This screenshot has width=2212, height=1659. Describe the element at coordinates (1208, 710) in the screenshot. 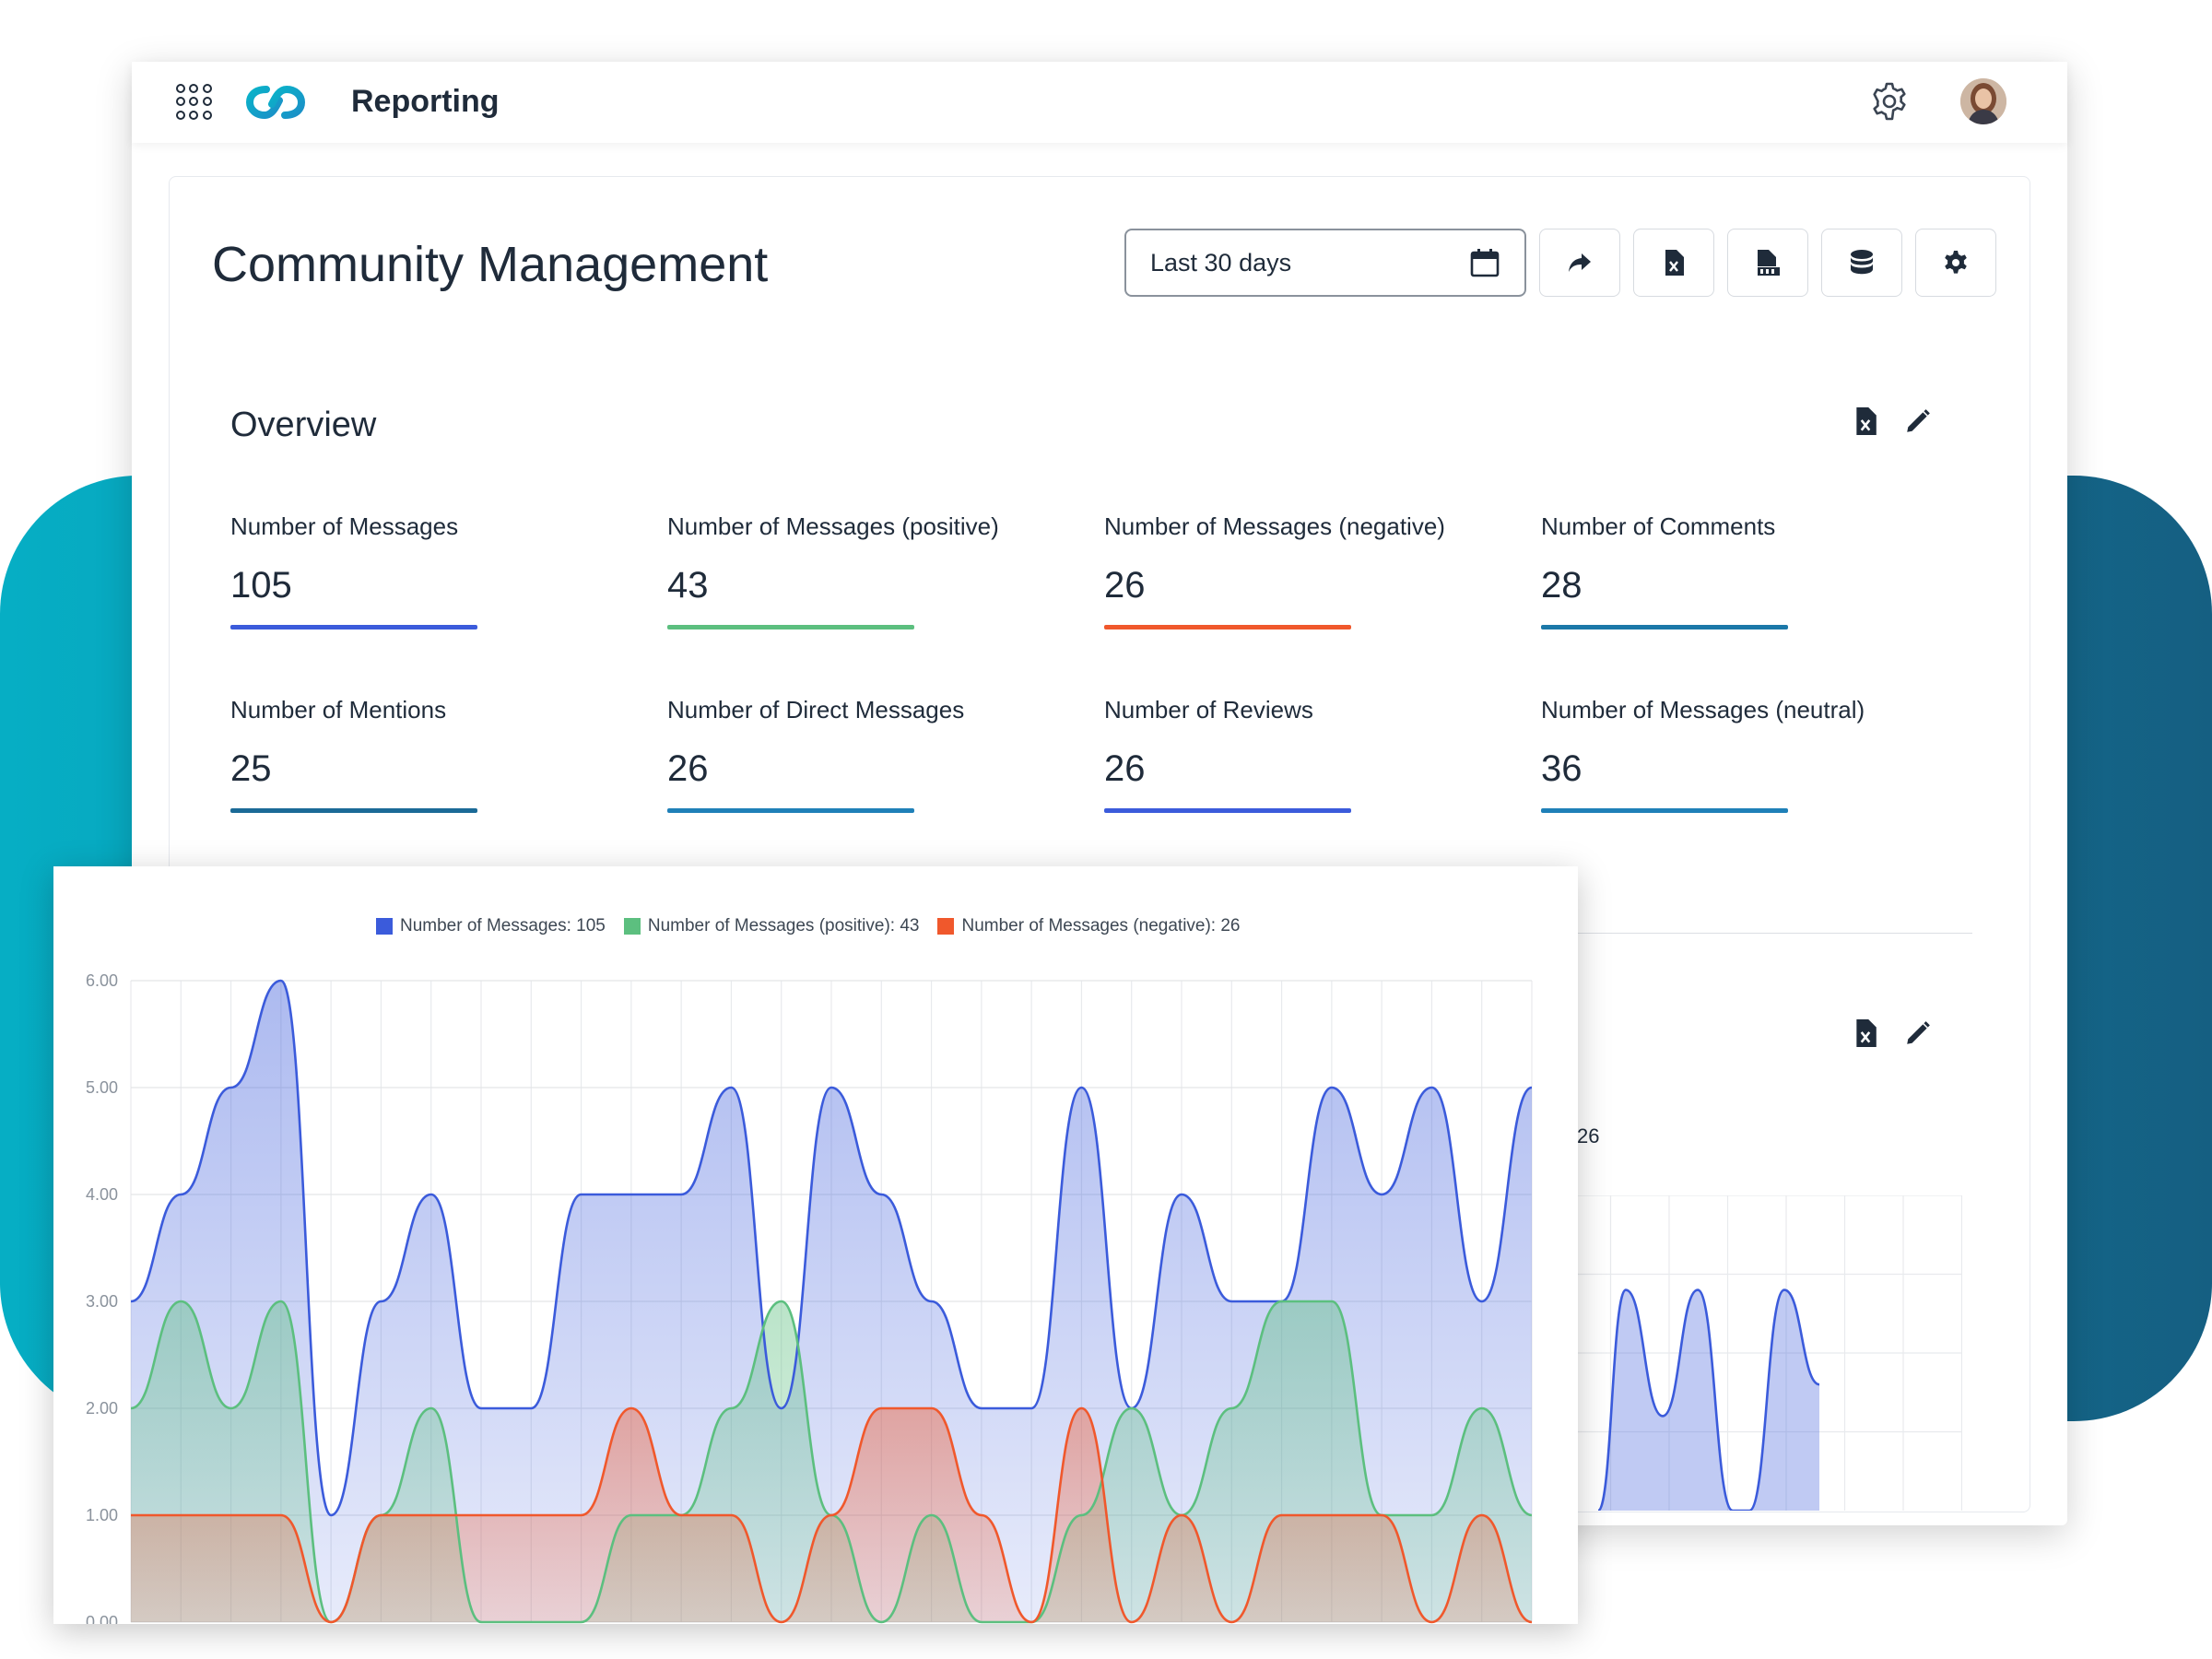

I see `stat-label: Number of Reviews` at that location.